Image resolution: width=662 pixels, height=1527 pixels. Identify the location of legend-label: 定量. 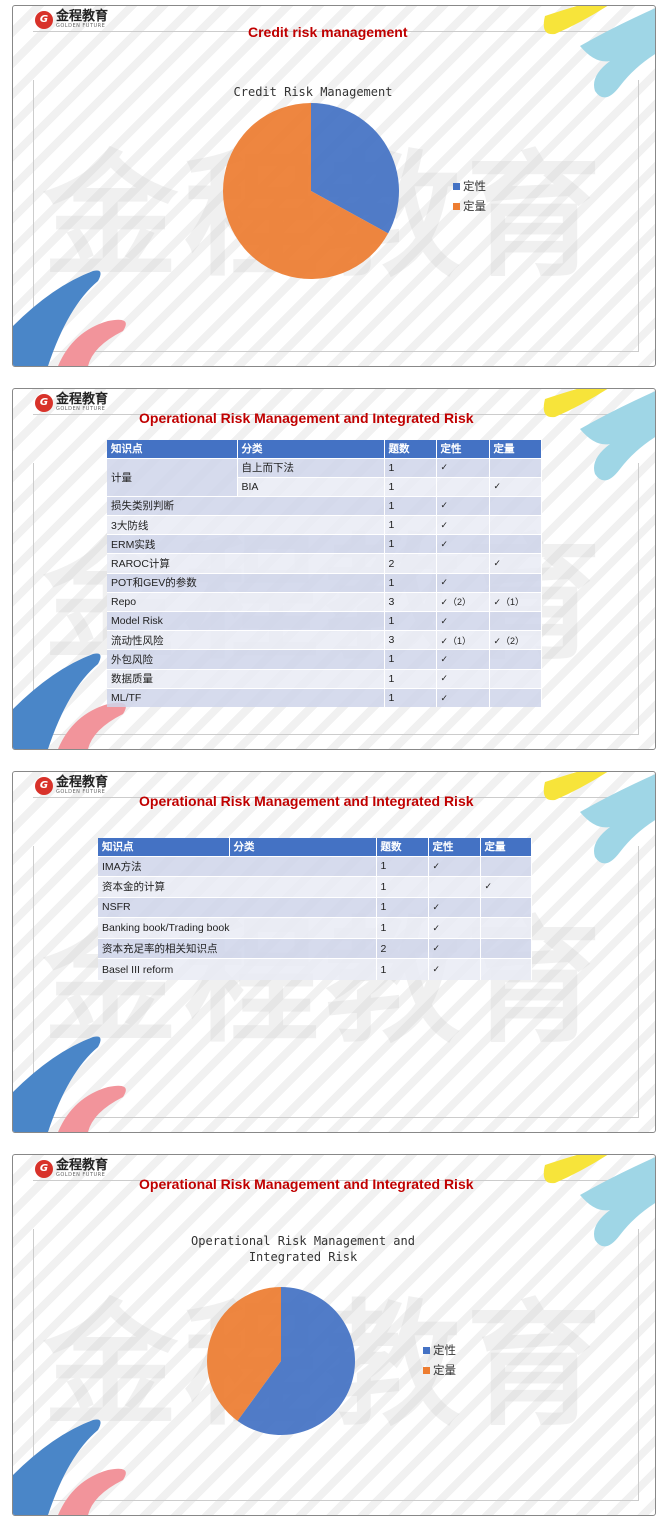
(474, 206).